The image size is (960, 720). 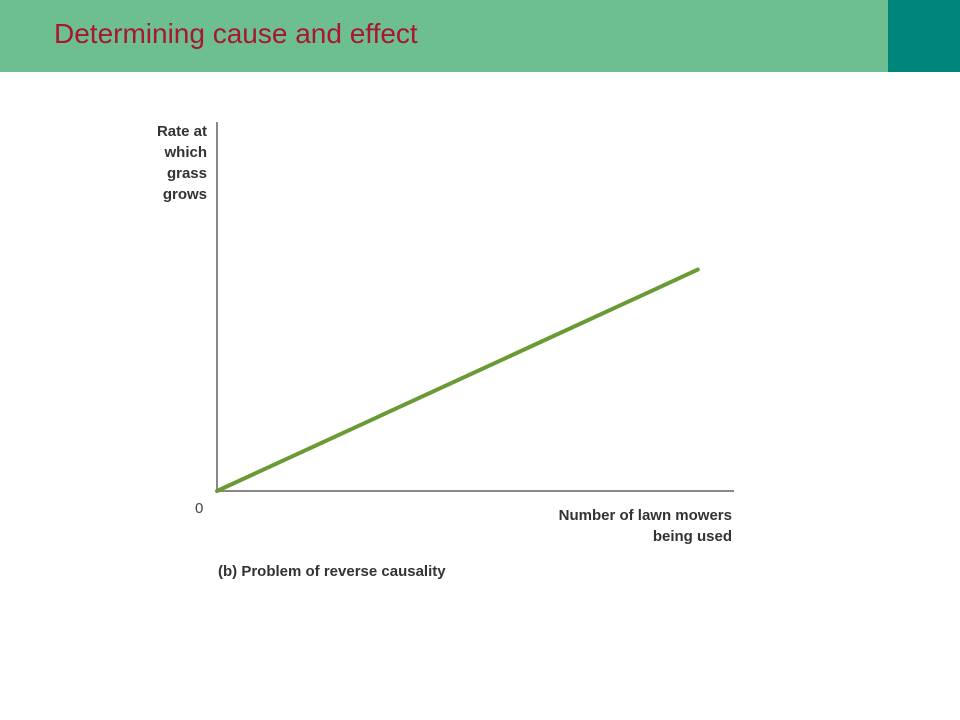 I want to click on origin-tick-label: 0, so click(x=199, y=508).